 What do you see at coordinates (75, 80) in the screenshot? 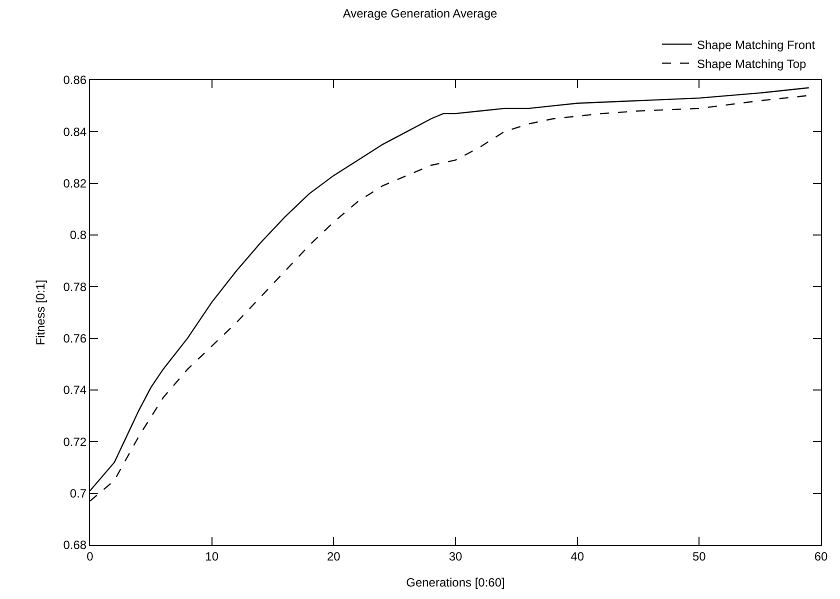
I see `y-tick-label: 0.86` at bounding box center [75, 80].